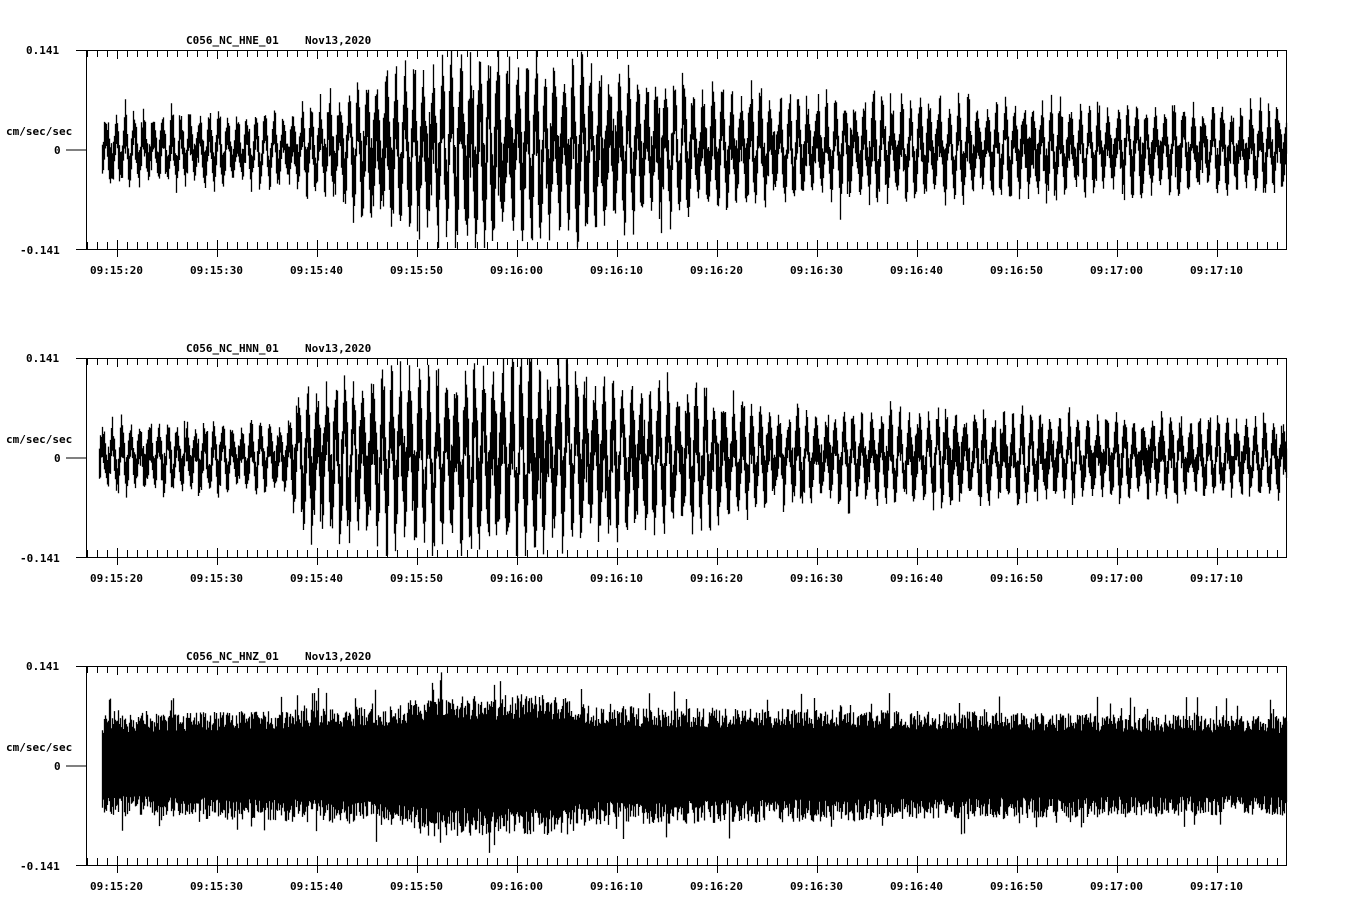 This screenshot has height=924, width=1358. I want to click on plot-title-station: C056_NC_HNE_01, so click(232, 40).